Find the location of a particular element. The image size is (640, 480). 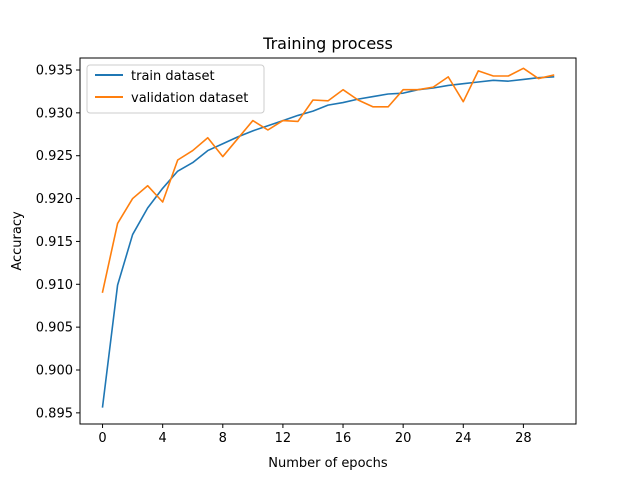

y-tick-label: 0.915 is located at coordinates (54, 242).